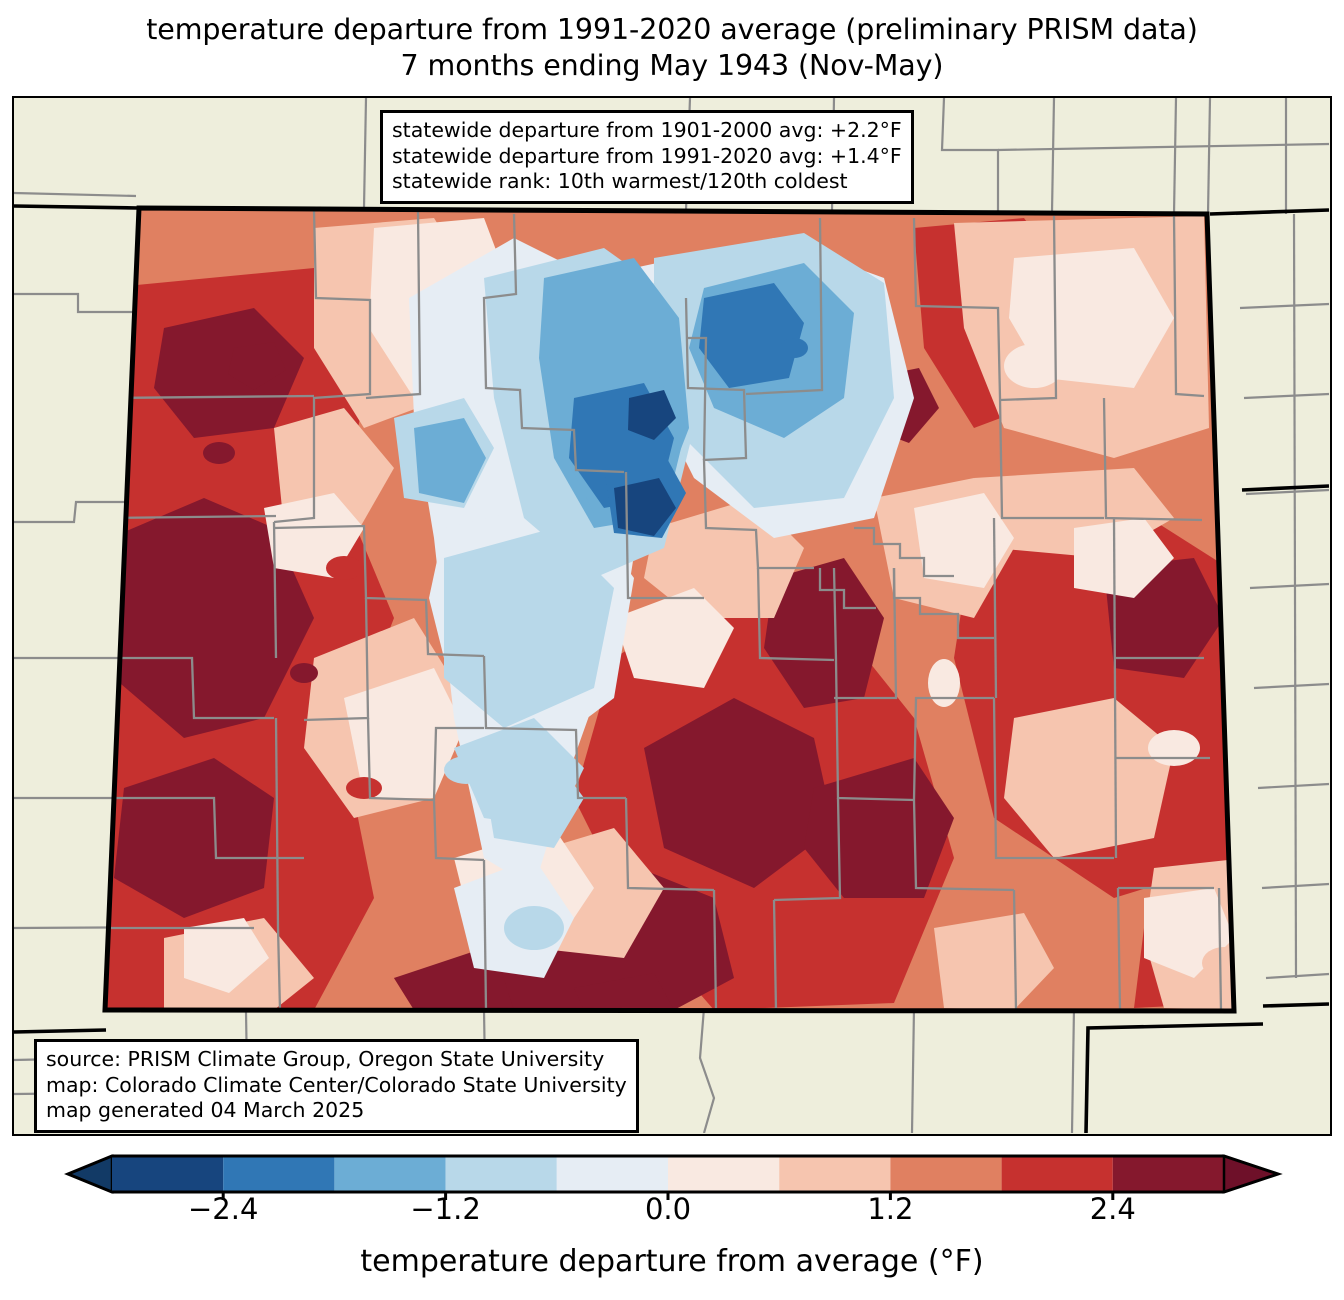 This screenshot has height=1300, width=1344. What do you see at coordinates (1112, 1209) in the screenshot?
I see `colorbar-tick-label: 2.4` at bounding box center [1112, 1209].